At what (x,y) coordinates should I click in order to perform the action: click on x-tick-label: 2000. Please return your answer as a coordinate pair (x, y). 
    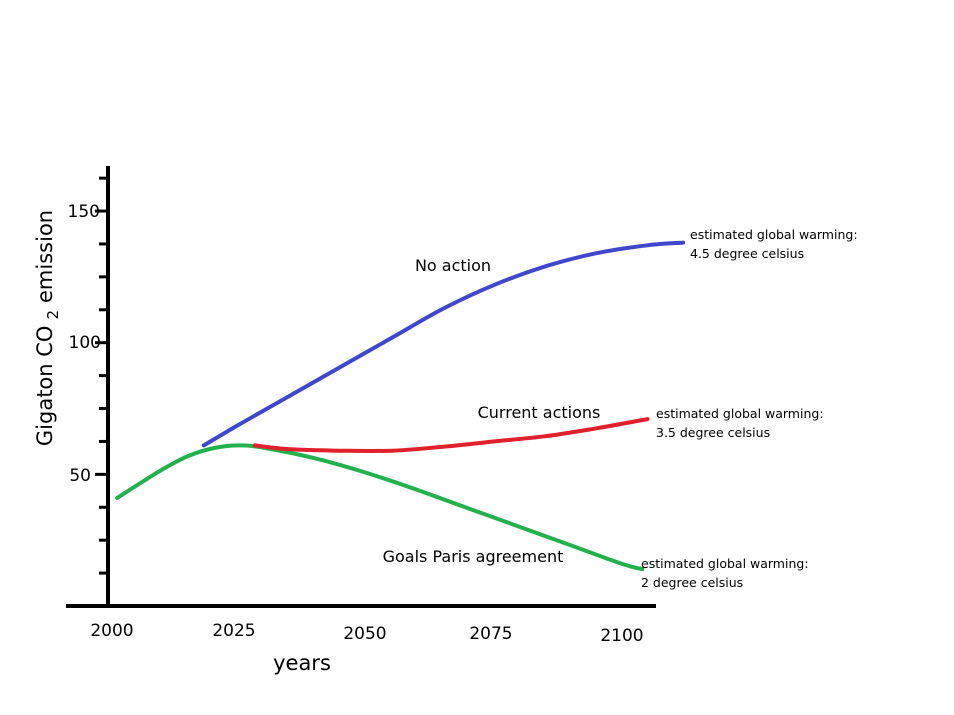
    Looking at the image, I should click on (111, 631).